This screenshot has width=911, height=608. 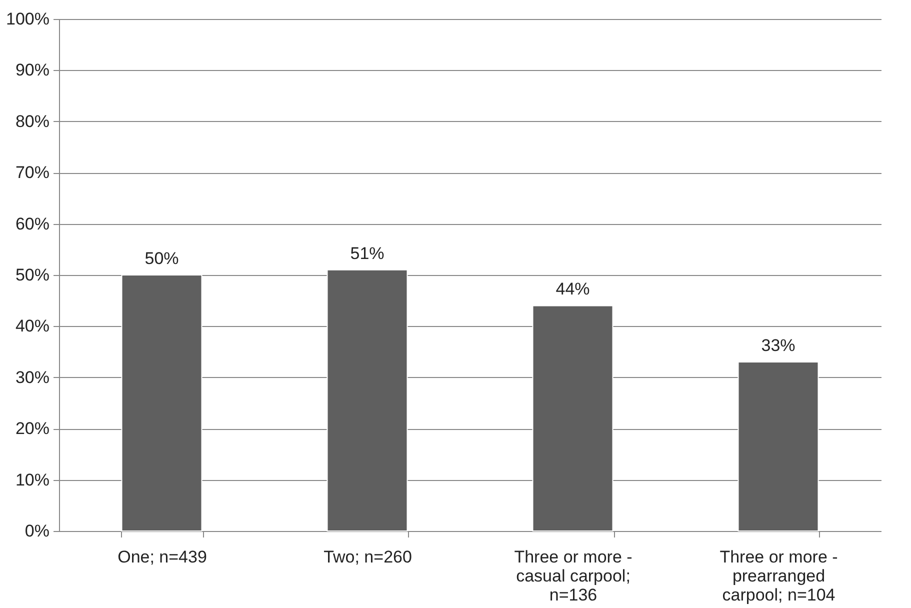 What do you see at coordinates (37, 531) in the screenshot?
I see `y-tick-label: 0%` at bounding box center [37, 531].